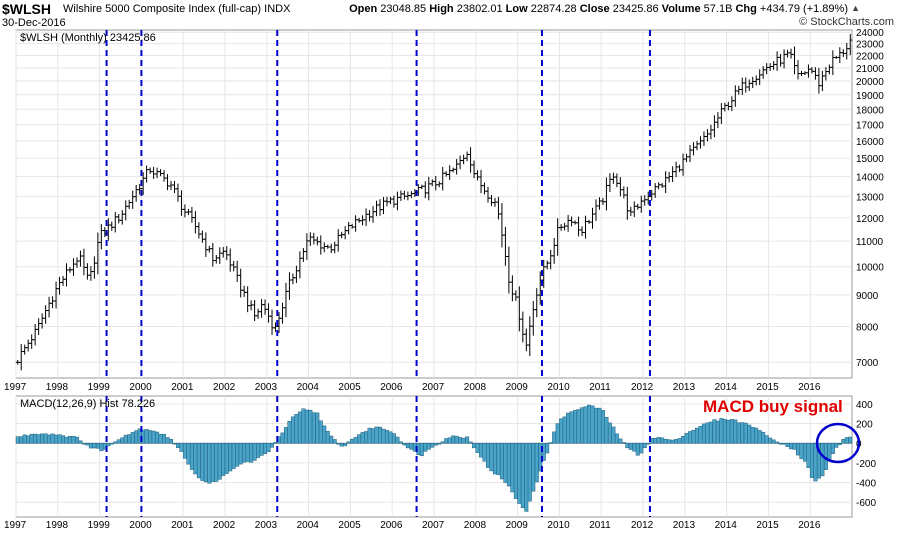  Describe the element at coordinates (479, 9) in the screenshot. I see `high-value: 23802.01` at that location.